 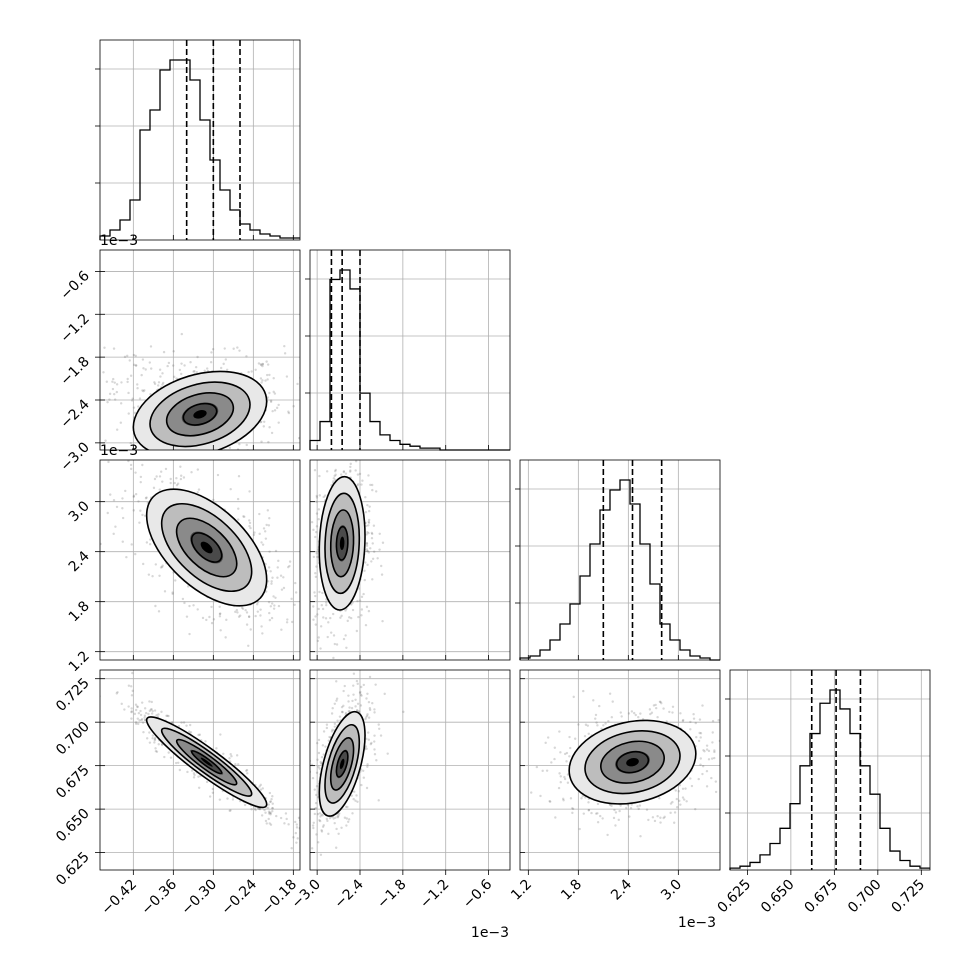 What do you see at coordinates (822, 897) in the screenshot?
I see `x-tick-label: 0.675` at bounding box center [822, 897].